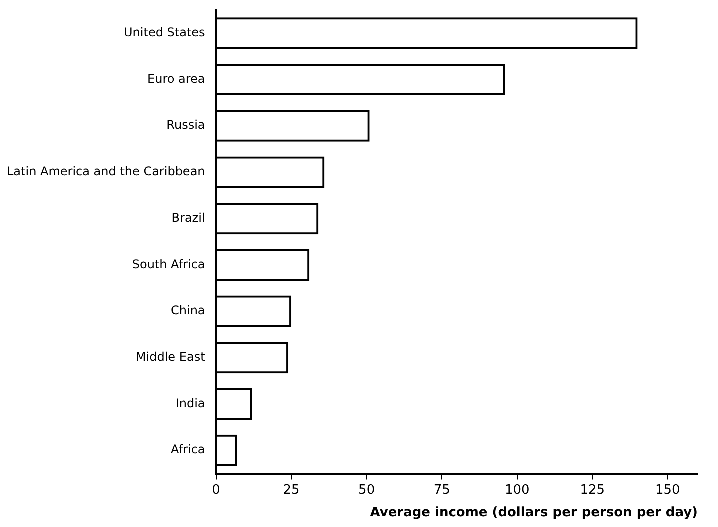 This screenshot has height=527, width=718. What do you see at coordinates (165, 33) in the screenshot?
I see `y-tick-label: United States` at bounding box center [165, 33].